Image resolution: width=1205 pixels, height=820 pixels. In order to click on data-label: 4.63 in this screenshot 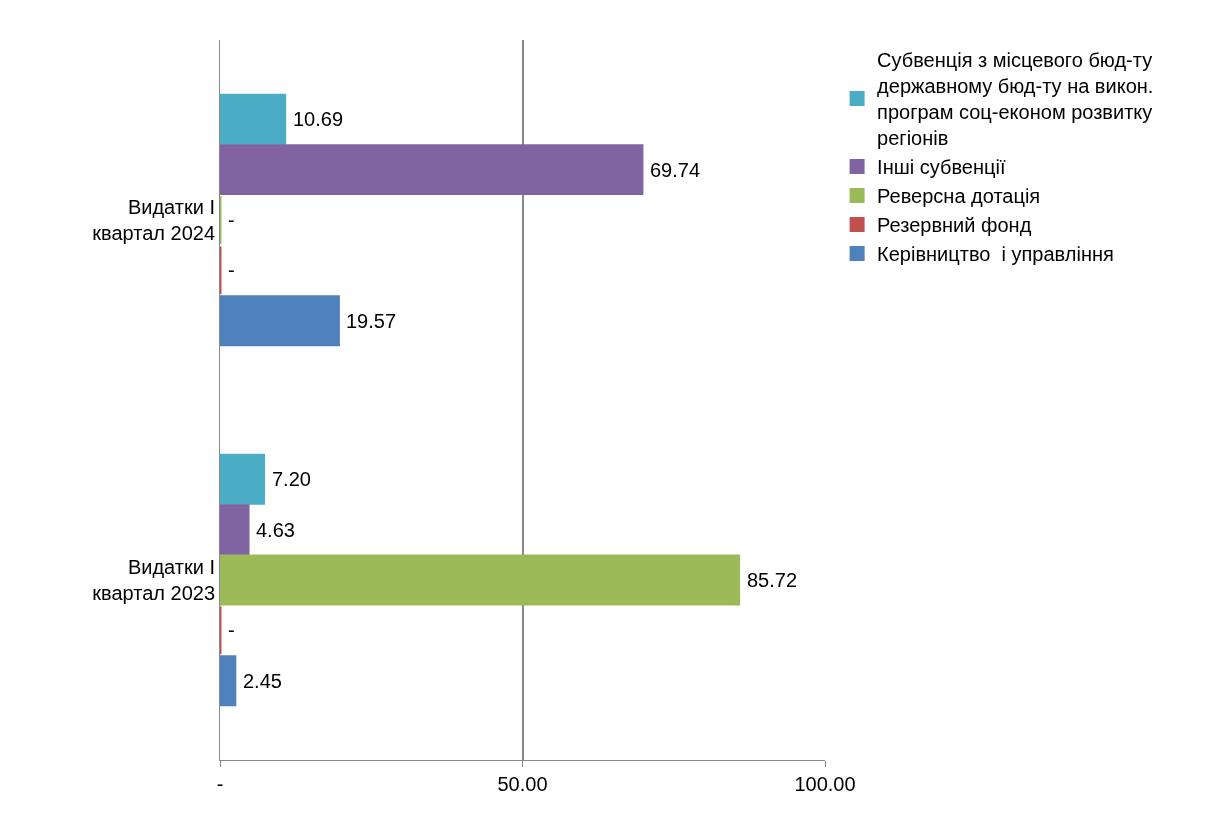, I will do `click(275, 530)`.